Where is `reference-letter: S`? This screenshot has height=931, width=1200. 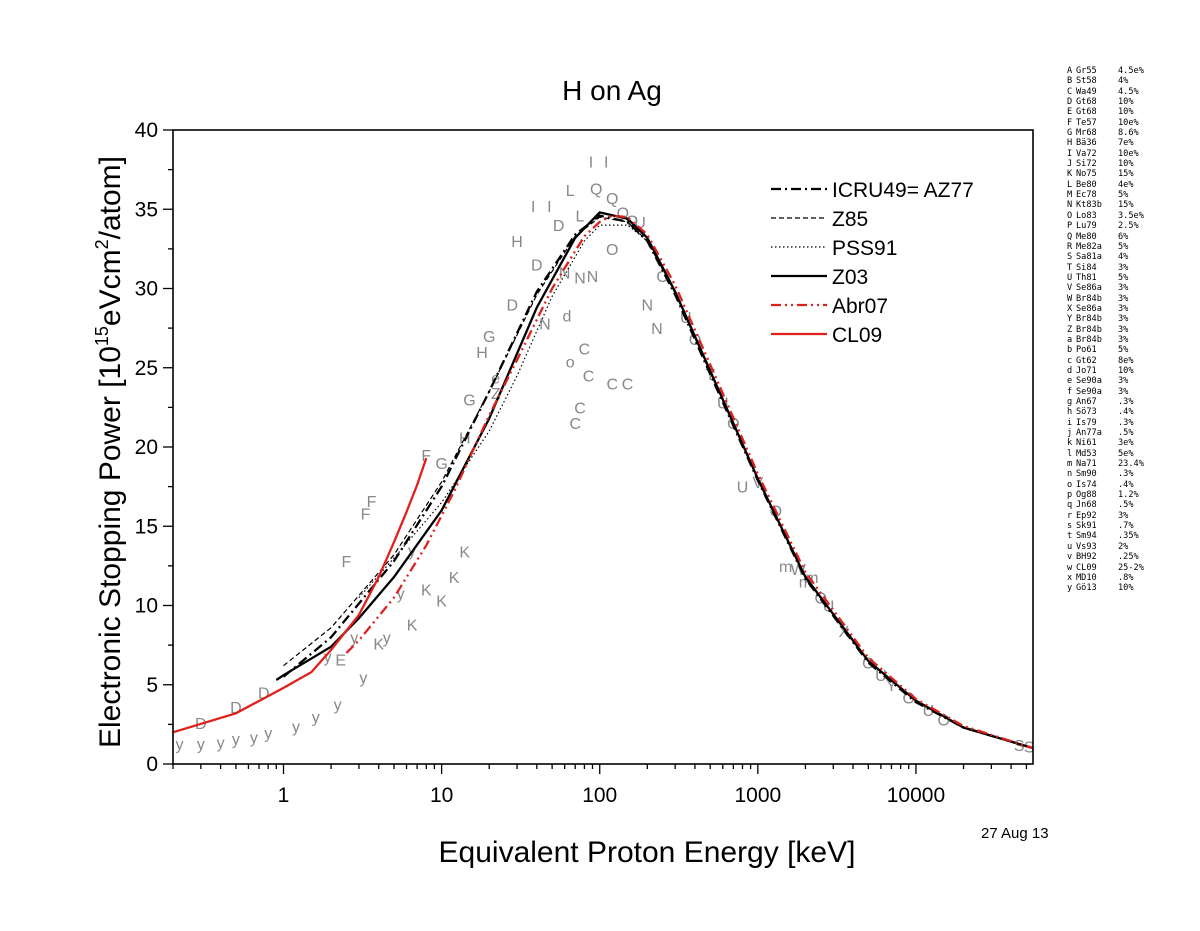
reference-letter: S is located at coordinates (1070, 257).